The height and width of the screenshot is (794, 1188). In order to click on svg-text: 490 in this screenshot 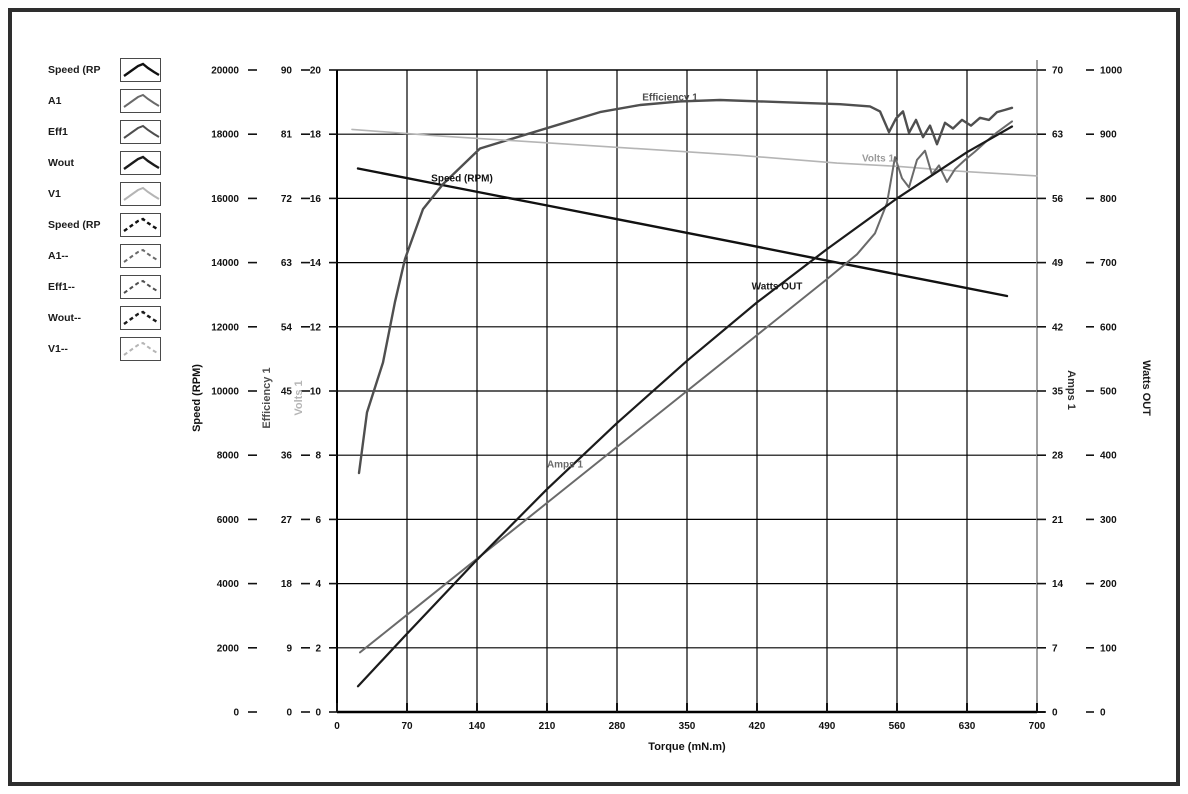, I will do `click(827, 726)`.